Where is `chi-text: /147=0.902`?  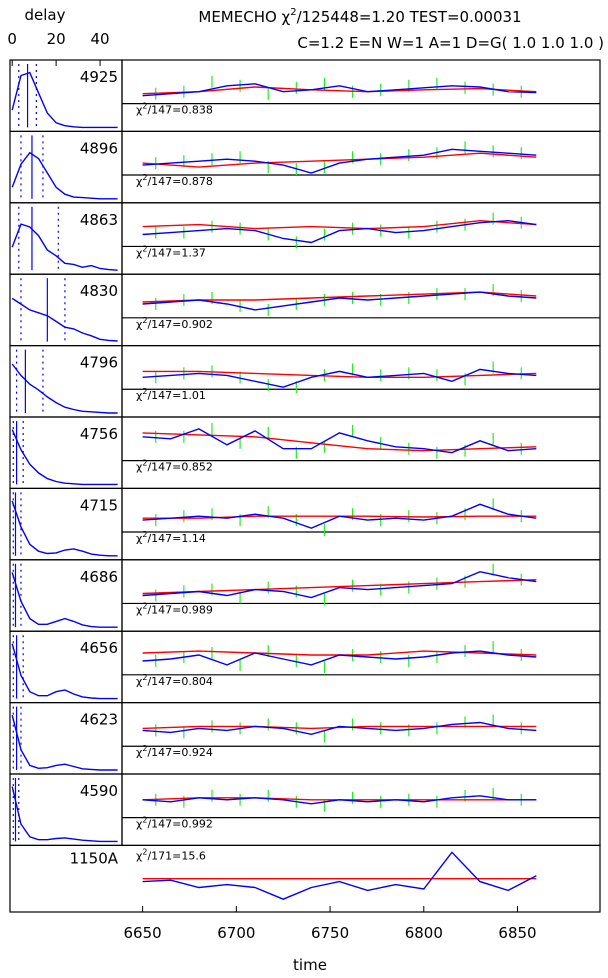
chi-text: /147=0.902 is located at coordinates (179, 324).